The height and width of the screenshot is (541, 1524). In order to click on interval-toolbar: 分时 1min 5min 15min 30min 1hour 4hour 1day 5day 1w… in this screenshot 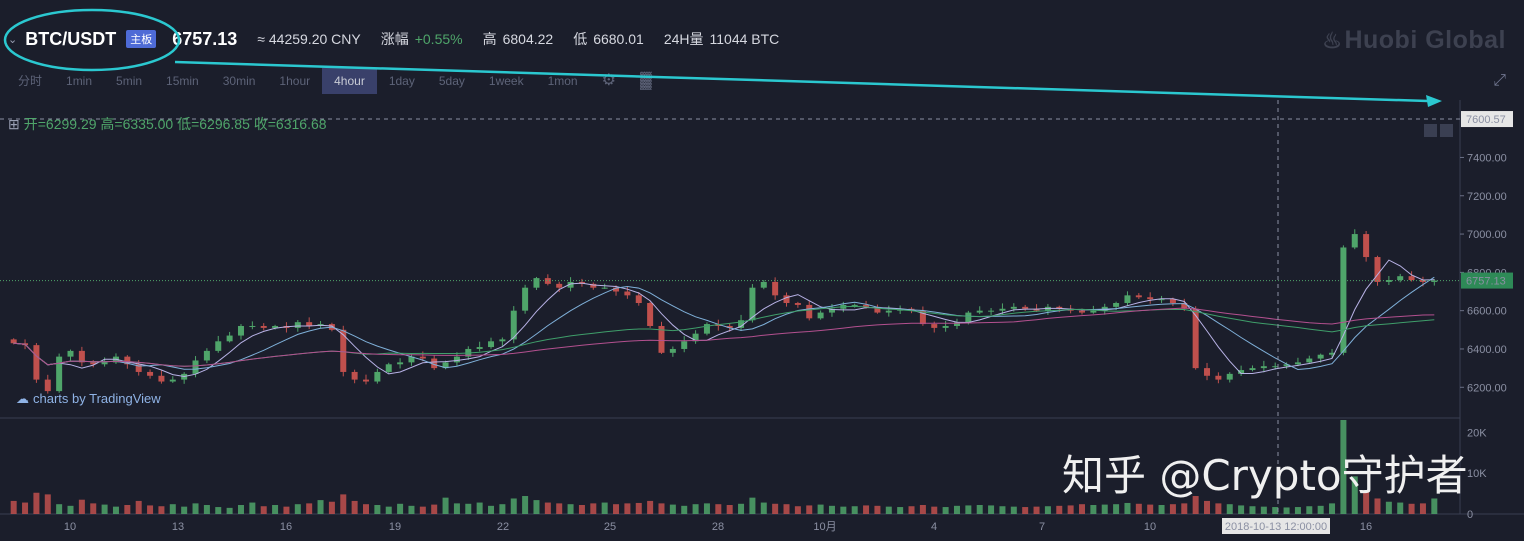, I will do `click(335, 81)`.